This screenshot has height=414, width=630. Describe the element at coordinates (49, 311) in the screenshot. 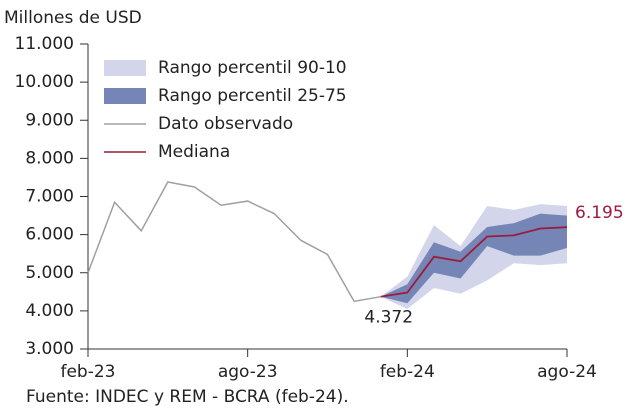

I see `y-tick-label: 4.000` at that location.